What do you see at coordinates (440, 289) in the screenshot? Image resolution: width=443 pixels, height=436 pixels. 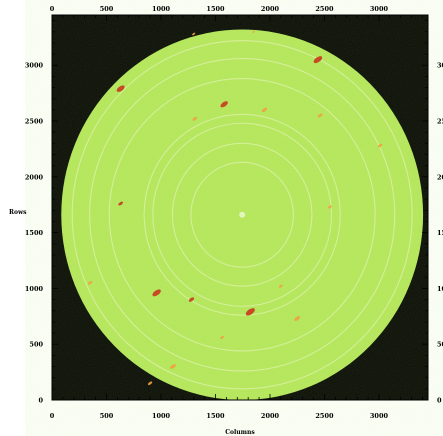 I see `y-tick-label-right: 1000` at bounding box center [440, 289].